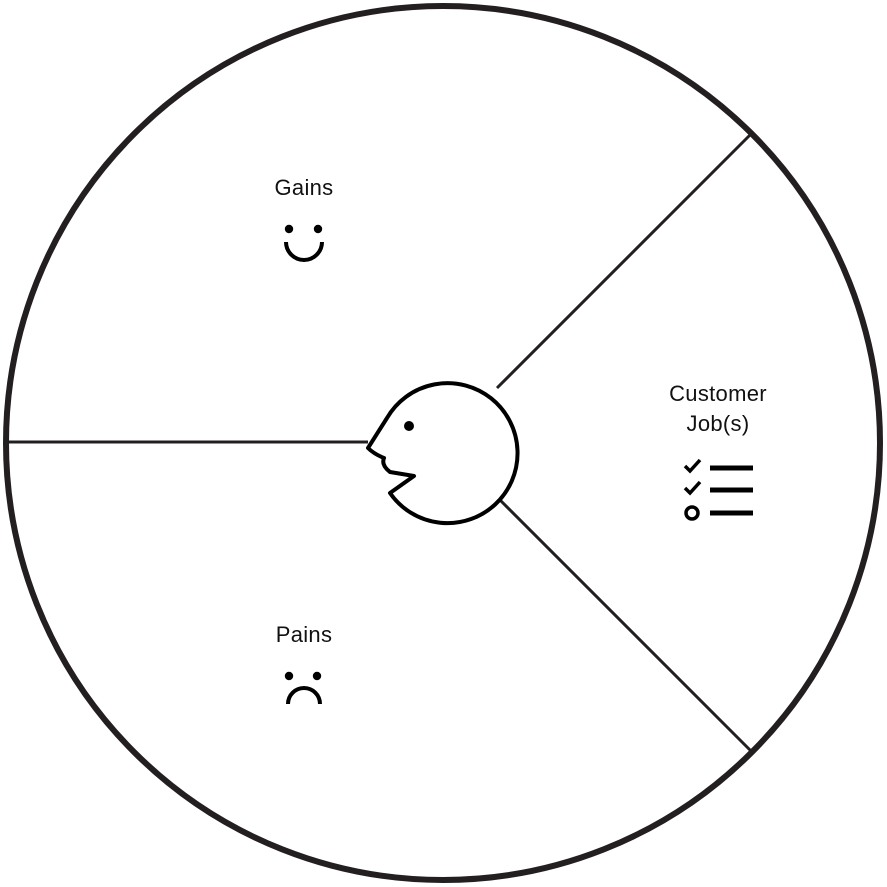  Describe the element at coordinates (718, 423) in the screenshot. I see `customer-jobs-label-line2: Job(s)` at that location.